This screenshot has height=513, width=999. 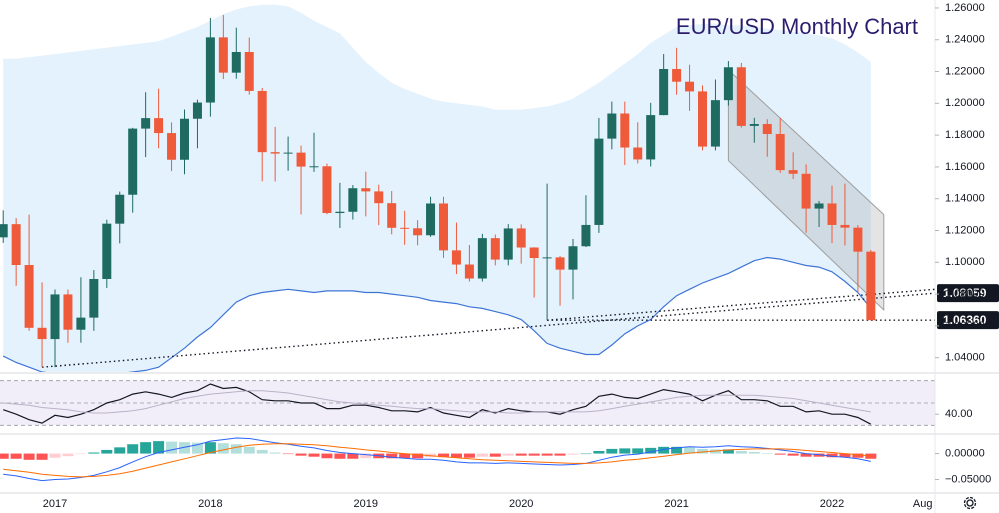 I want to click on y-tick-label: 1.16000, so click(x=965, y=167).